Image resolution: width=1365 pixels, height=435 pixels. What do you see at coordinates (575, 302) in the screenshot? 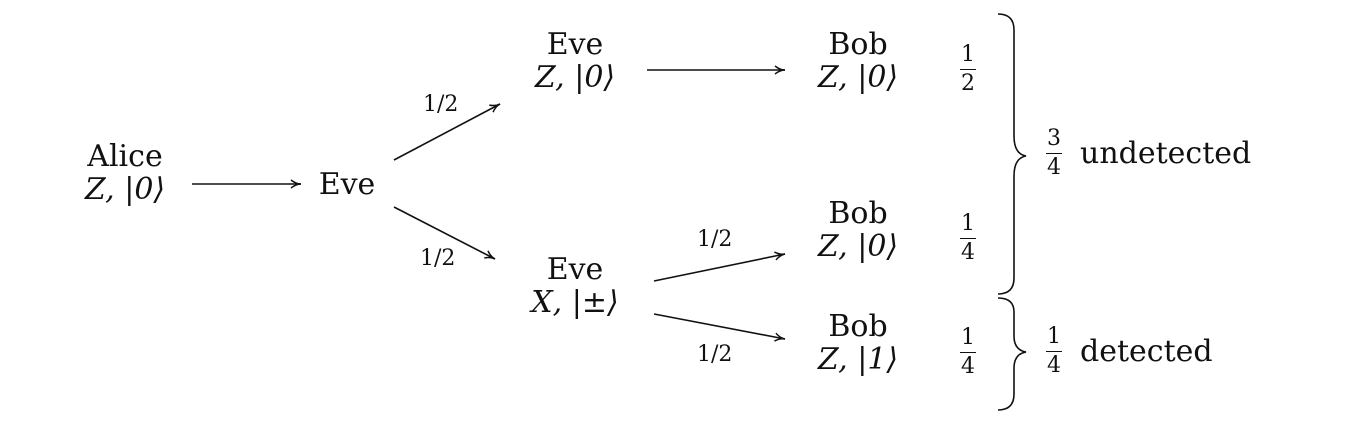
I see `node-state: X, |±⟩` at bounding box center [575, 302].